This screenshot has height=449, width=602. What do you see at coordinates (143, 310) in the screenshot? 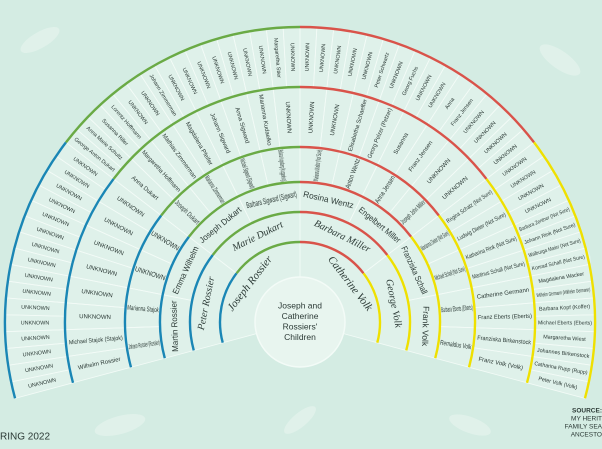
I see `ancestor-name: Marianna Stajok` at bounding box center [143, 310].